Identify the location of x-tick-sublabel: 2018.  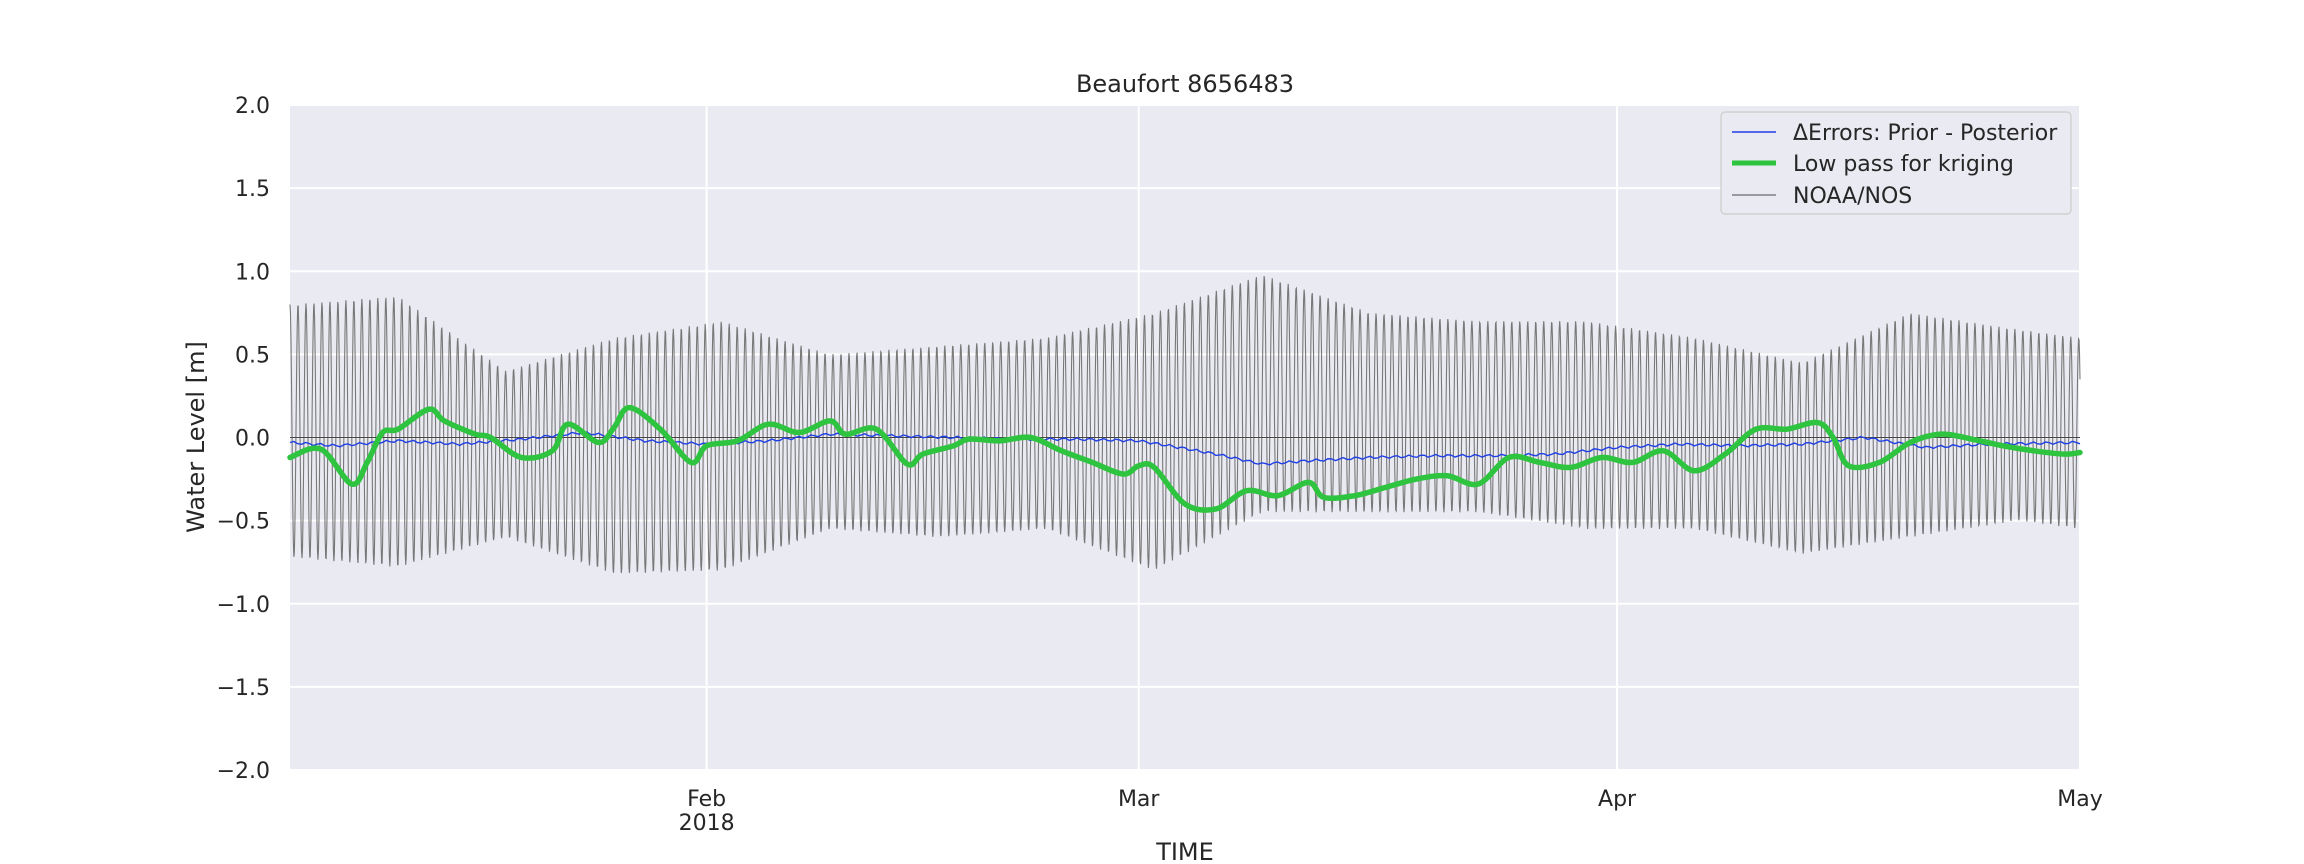
(707, 823).